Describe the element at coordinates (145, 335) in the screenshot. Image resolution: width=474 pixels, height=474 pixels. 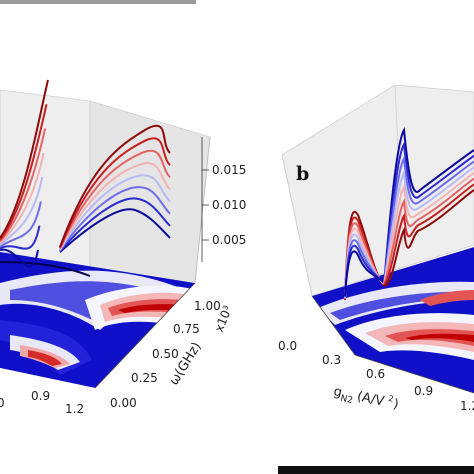
I see `panel-a-floor-edge-front` at that location.